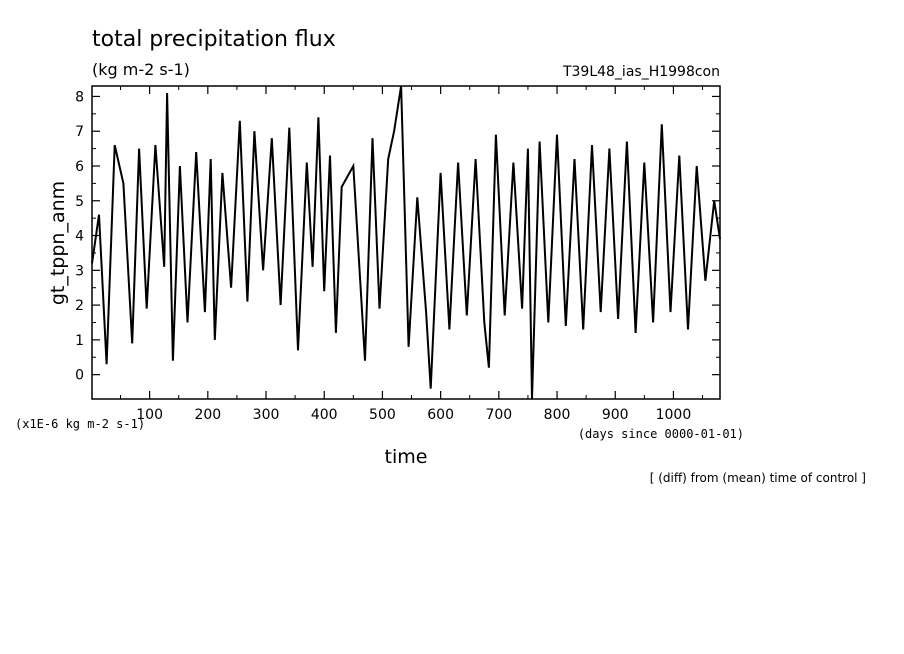 This screenshot has width=904, height=654. Describe the element at coordinates (79, 97) in the screenshot. I see `y-tick-label: 8` at that location.